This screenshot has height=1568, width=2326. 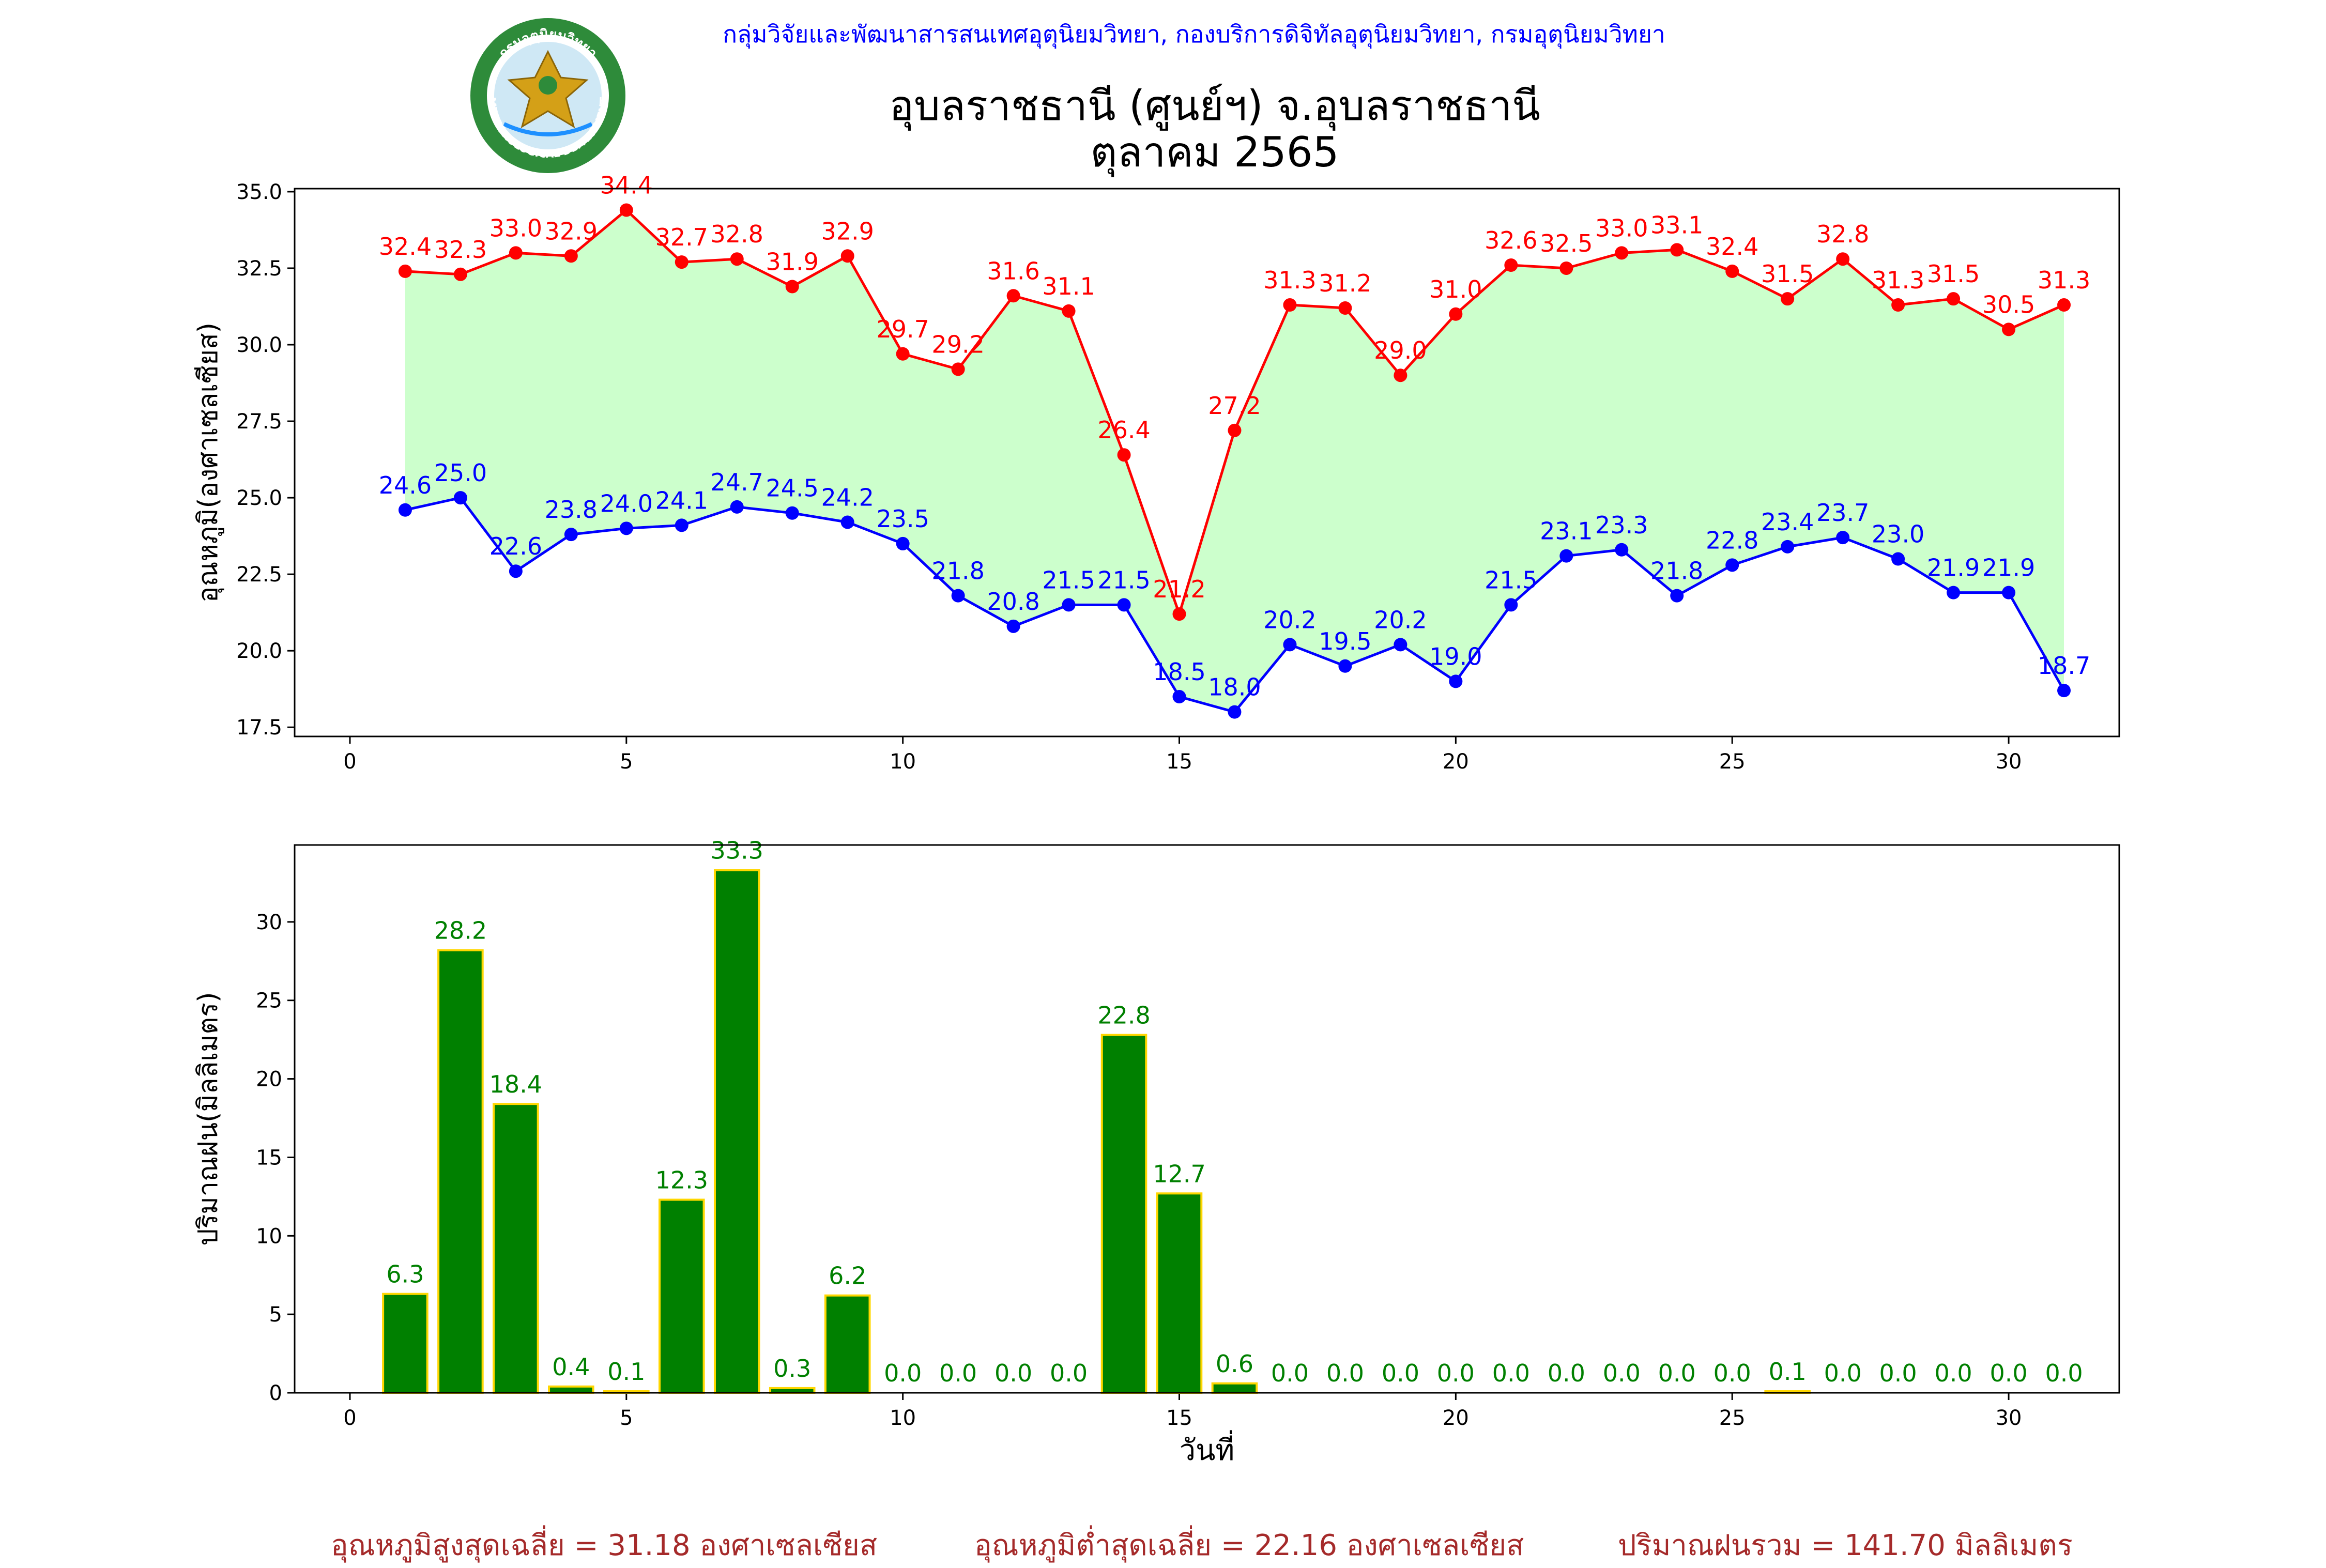 What do you see at coordinates (208, 1119) in the screenshot?
I see `y-axis-label: ปริมาณฝน(มิลลิเมตร)` at bounding box center [208, 1119].